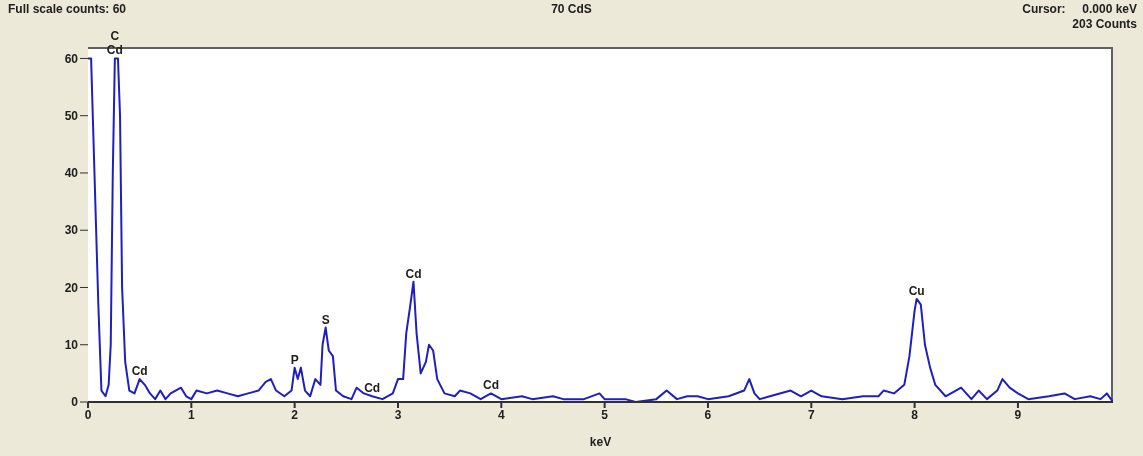  Describe the element at coordinates (294, 359) in the screenshot. I see `annotation: P` at that location.